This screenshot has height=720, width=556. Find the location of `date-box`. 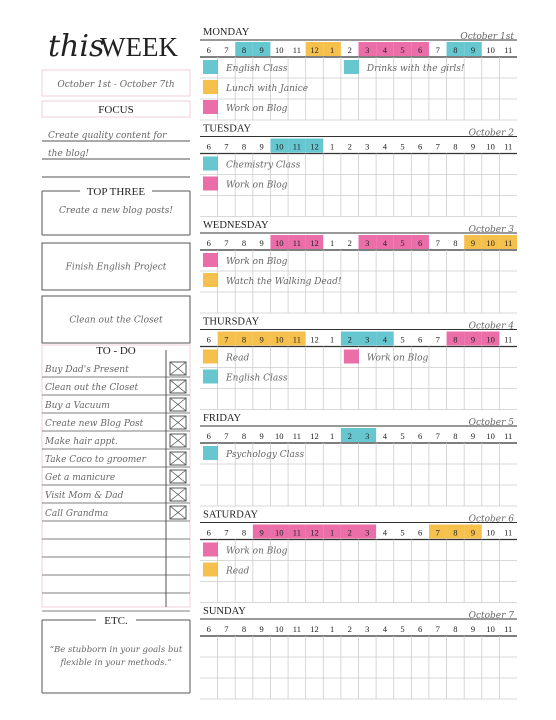

date-box is located at coordinates (116, 83).